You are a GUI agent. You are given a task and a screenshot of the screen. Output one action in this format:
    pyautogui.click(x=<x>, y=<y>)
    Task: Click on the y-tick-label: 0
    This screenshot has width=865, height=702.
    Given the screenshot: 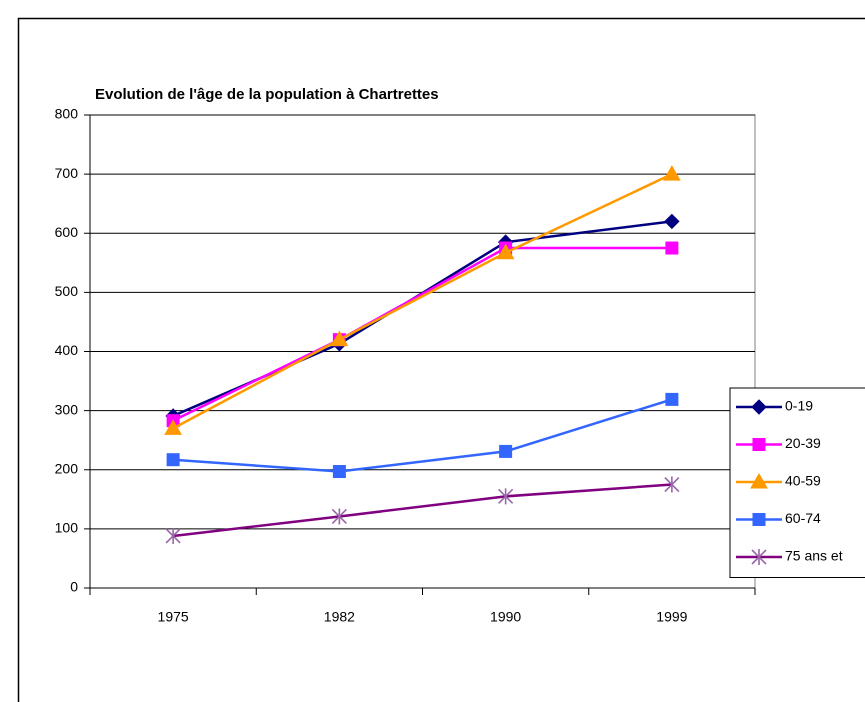 What is the action you would take?
    pyautogui.click(x=74, y=587)
    